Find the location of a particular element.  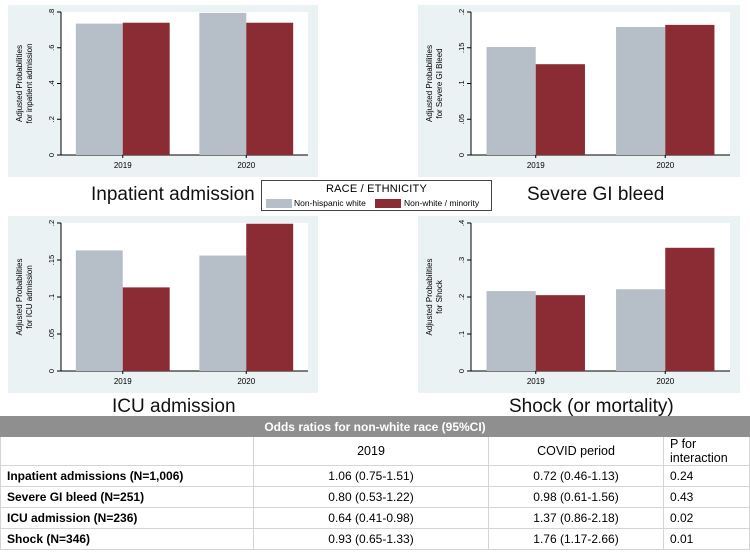

table-cell-covid: 0.72 (0.46-1.13) is located at coordinates (576, 476).